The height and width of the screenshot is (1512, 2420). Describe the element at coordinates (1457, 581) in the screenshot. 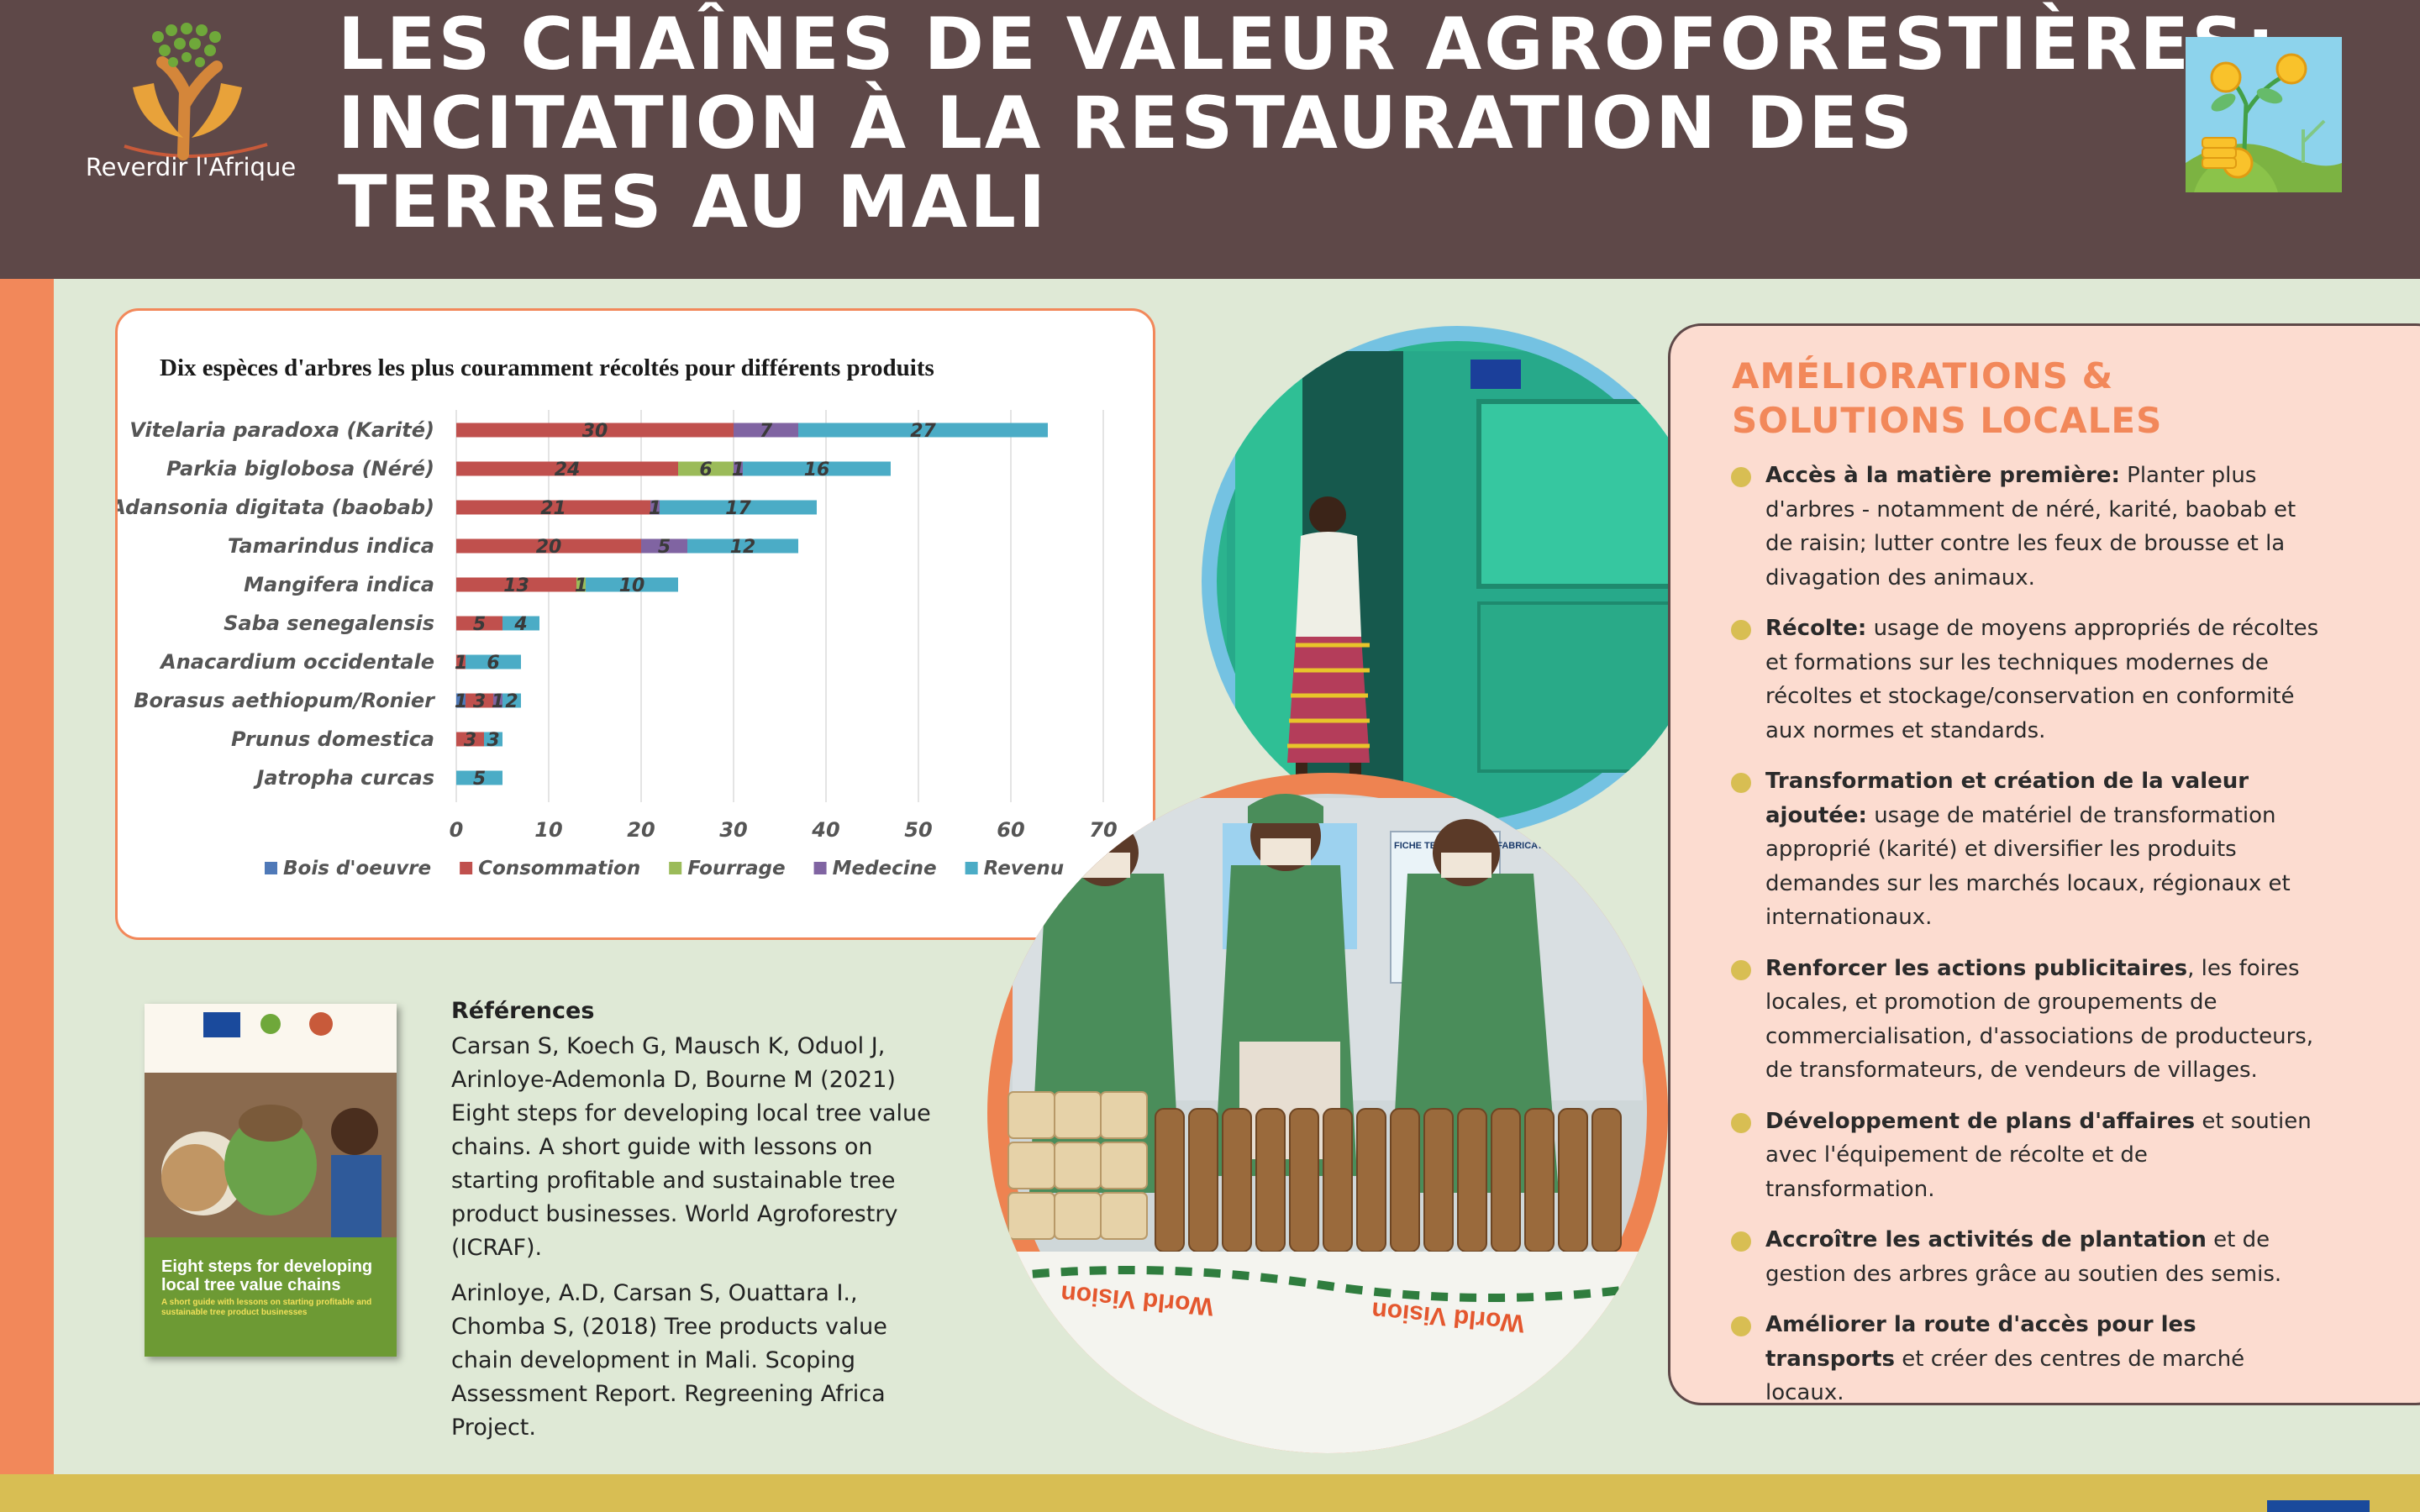

I see `photo-woman-at-kiosk` at that location.